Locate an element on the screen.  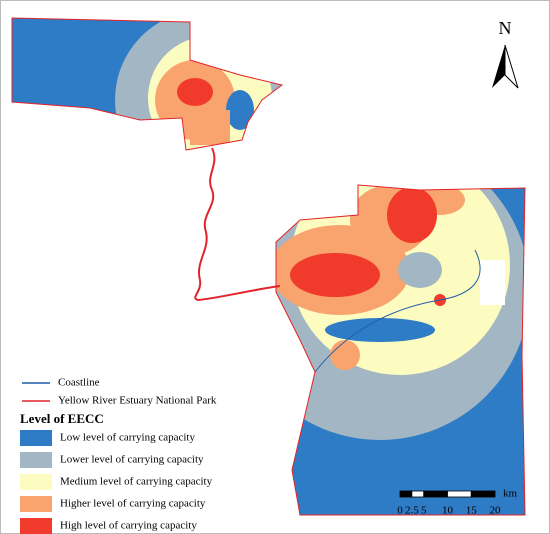
scale-label: 15 is located at coordinates (472, 511).